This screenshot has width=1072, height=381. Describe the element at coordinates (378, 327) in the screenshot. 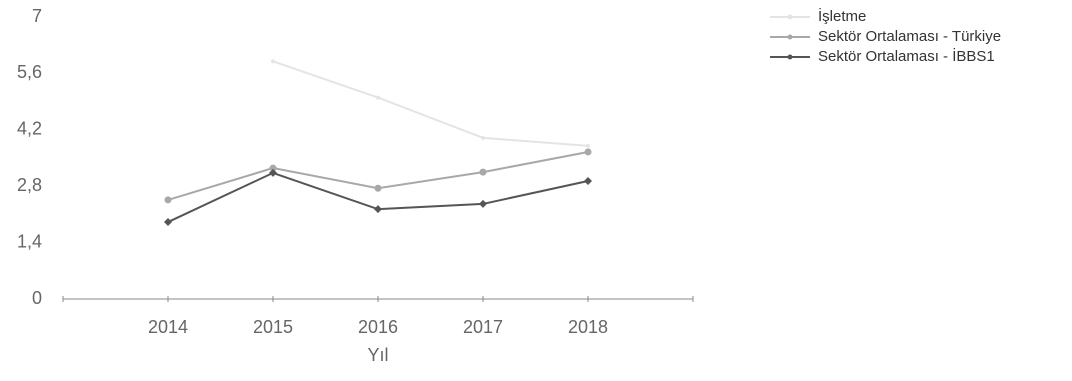

I see `x-tick-label: 2016` at that location.